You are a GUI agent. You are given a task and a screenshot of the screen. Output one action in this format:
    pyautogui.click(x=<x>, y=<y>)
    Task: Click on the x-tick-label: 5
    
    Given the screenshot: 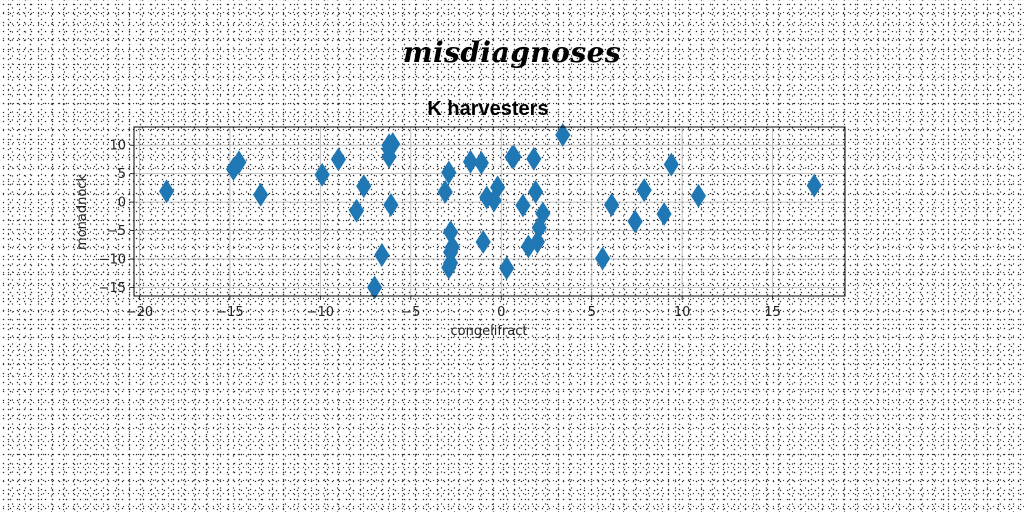 What is the action you would take?
    pyautogui.click(x=592, y=312)
    